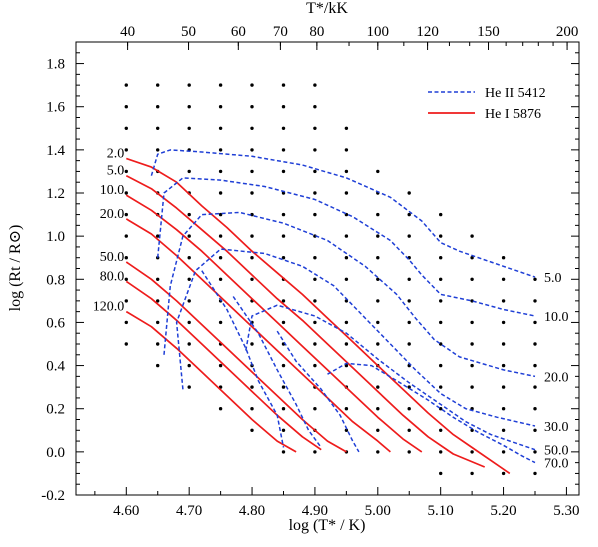  What do you see at coordinates (55, 410) in the screenshot?
I see `y-tick-label: 0.2` at bounding box center [55, 410].